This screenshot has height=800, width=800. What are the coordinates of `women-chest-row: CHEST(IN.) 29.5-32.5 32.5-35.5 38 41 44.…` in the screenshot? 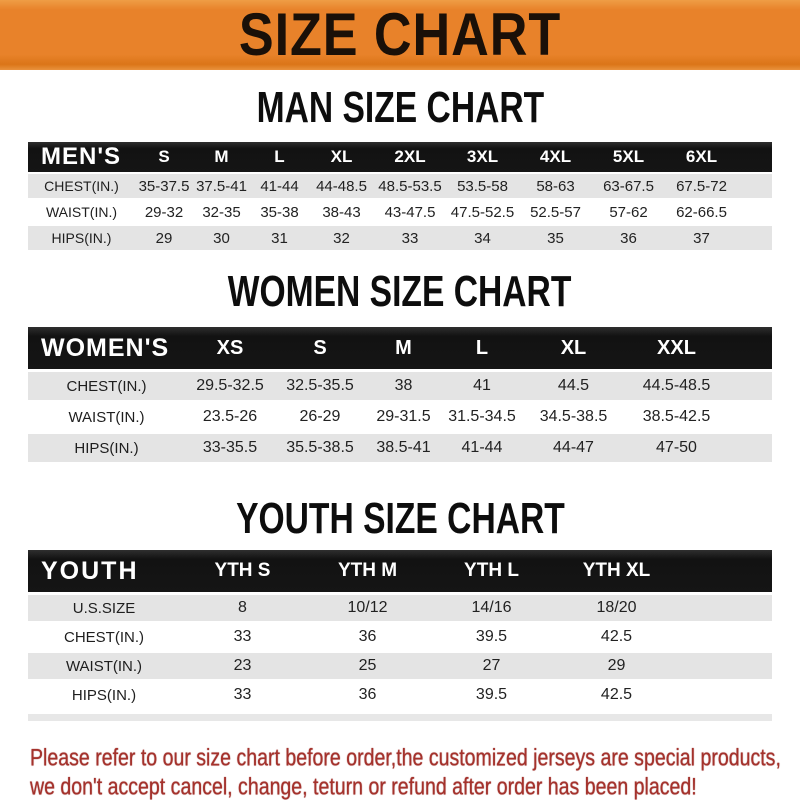 It's located at (400, 386).